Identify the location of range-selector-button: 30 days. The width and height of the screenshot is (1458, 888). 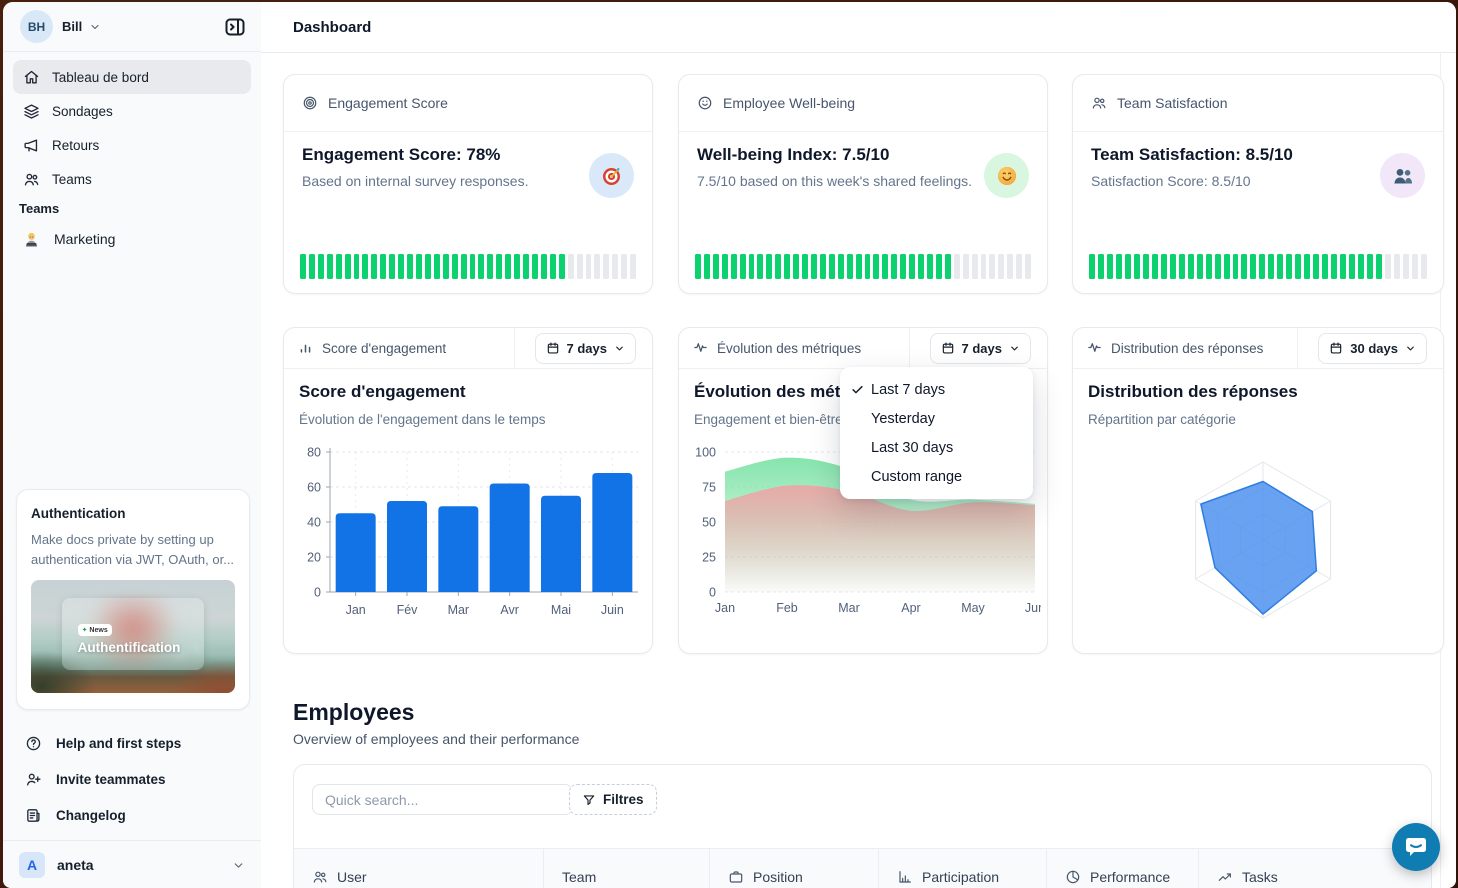
(1372, 348).